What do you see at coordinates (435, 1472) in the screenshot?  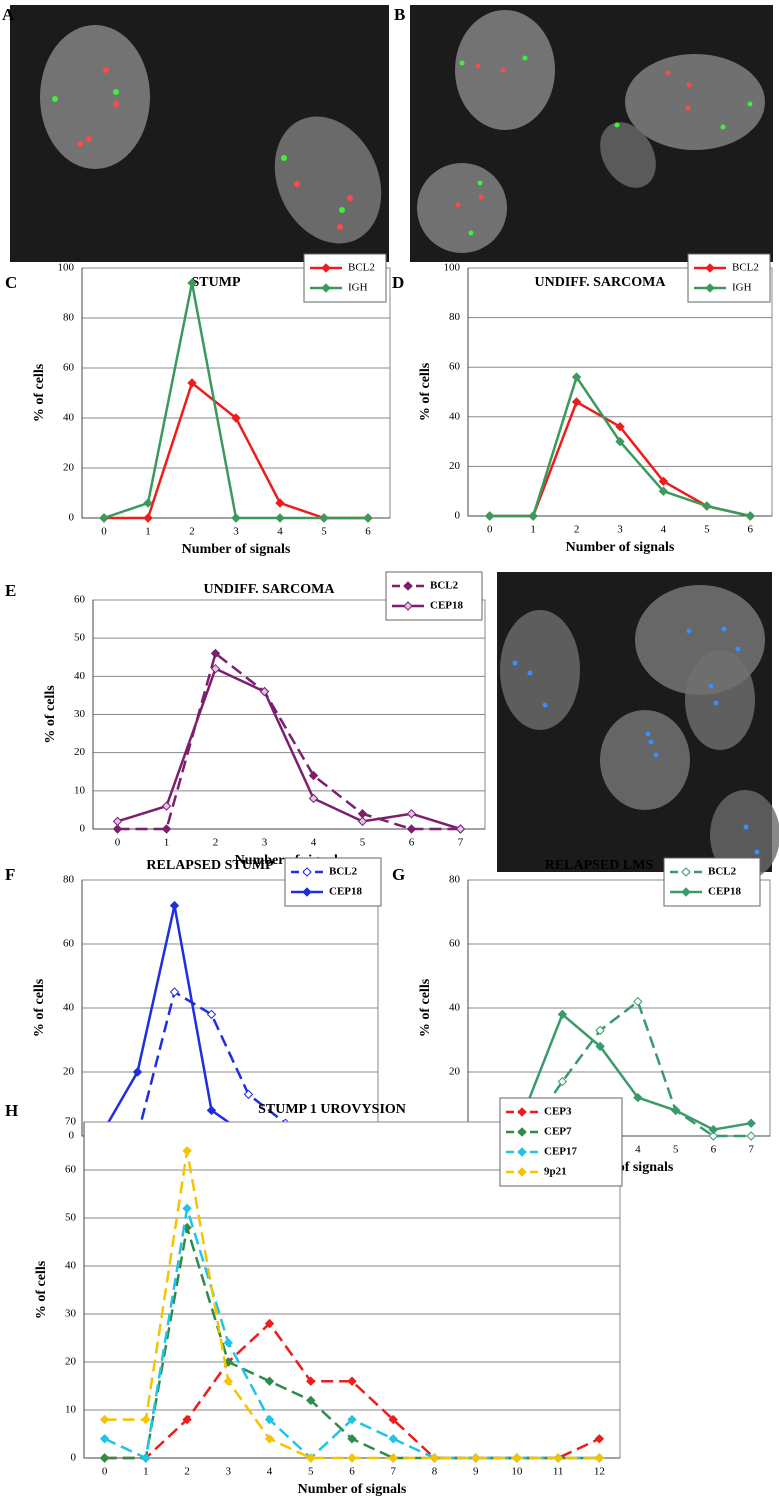 I see `x-tick-label: 8` at bounding box center [435, 1472].